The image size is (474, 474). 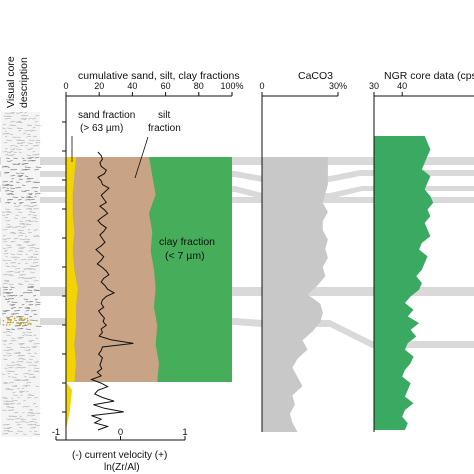 What do you see at coordinates (315, 76) in the screenshot?
I see `caco3-title: CaCO3` at bounding box center [315, 76].